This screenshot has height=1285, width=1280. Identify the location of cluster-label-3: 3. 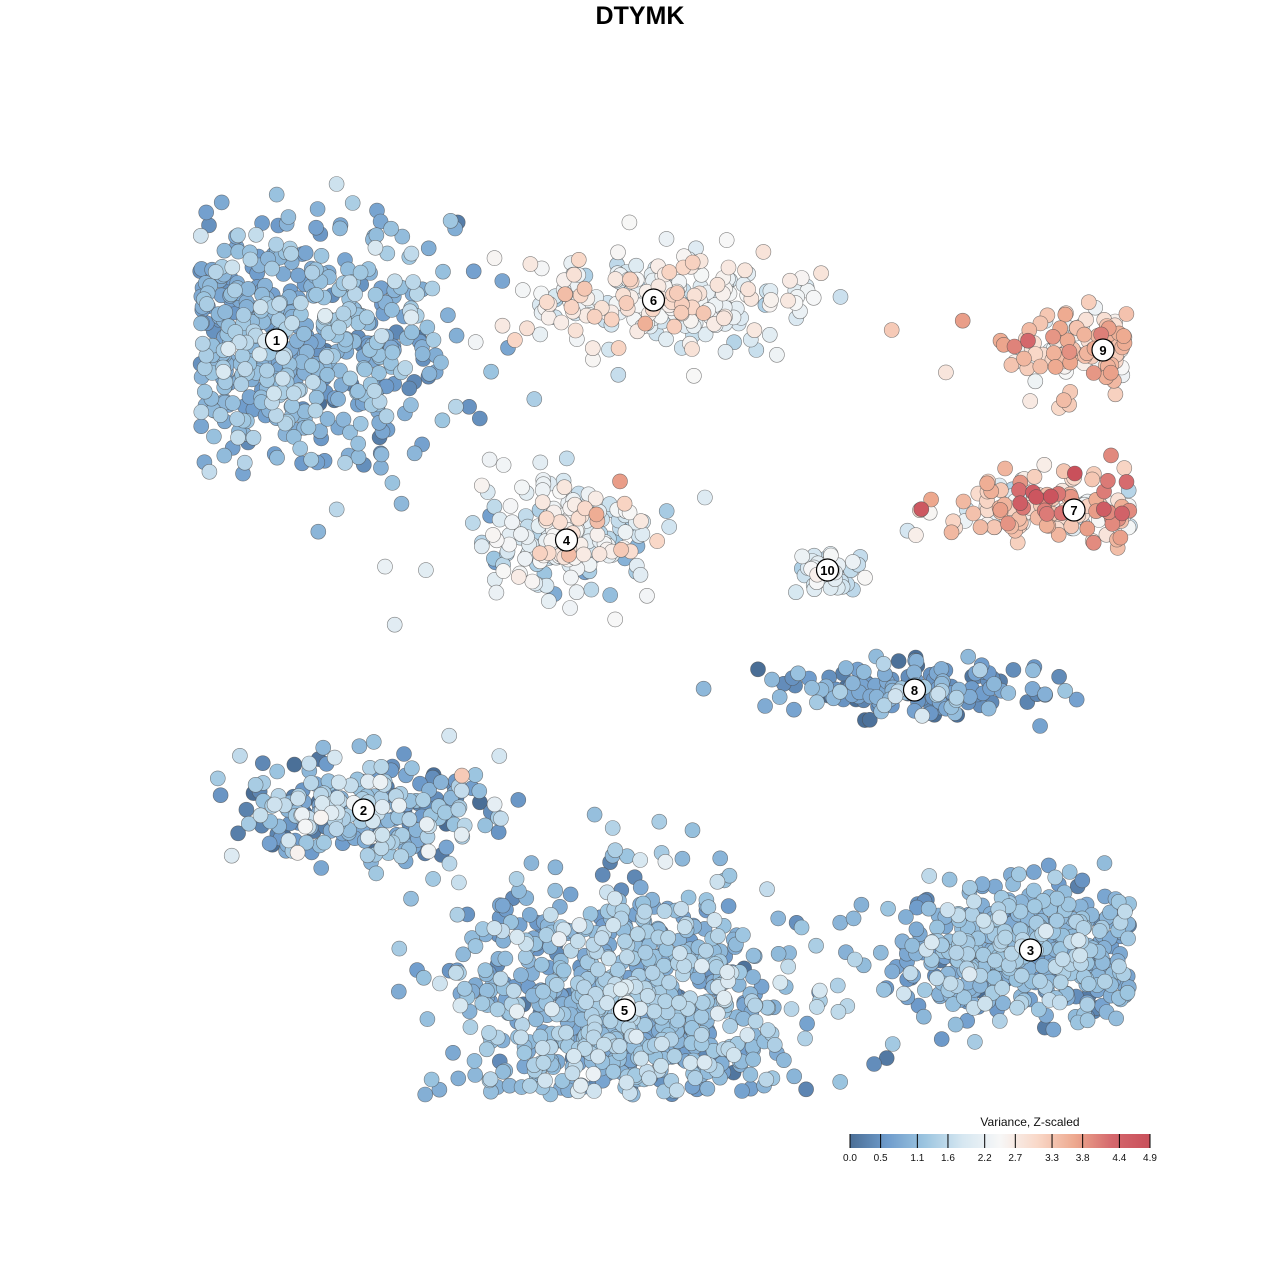
(1030, 950).